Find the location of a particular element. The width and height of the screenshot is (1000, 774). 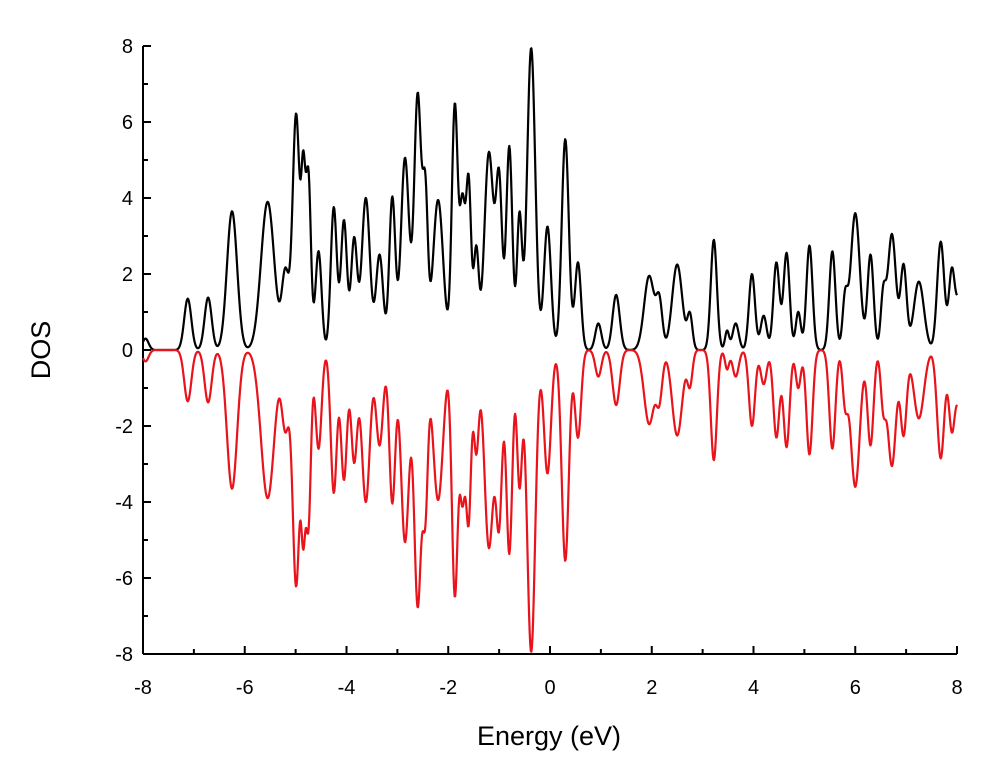

y-tick-label: -6 is located at coordinates (124, 579).